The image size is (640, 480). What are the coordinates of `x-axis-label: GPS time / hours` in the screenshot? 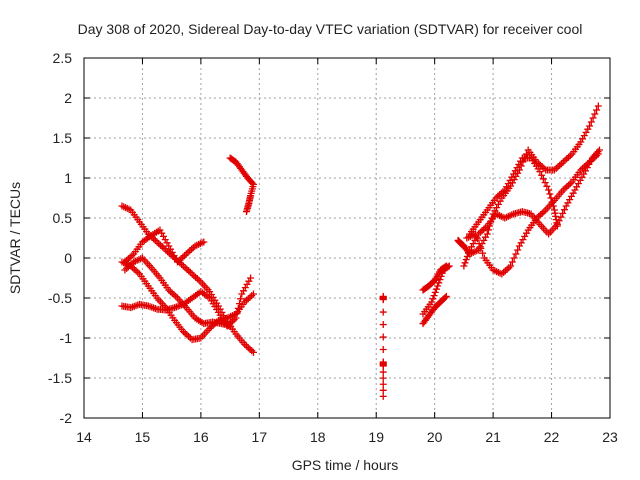 It's located at (345, 465).